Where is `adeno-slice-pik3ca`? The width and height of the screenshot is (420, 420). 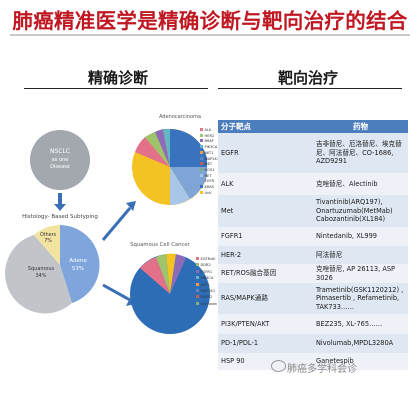
adeno-slice-pik3ca is located at coordinates (166, 147).